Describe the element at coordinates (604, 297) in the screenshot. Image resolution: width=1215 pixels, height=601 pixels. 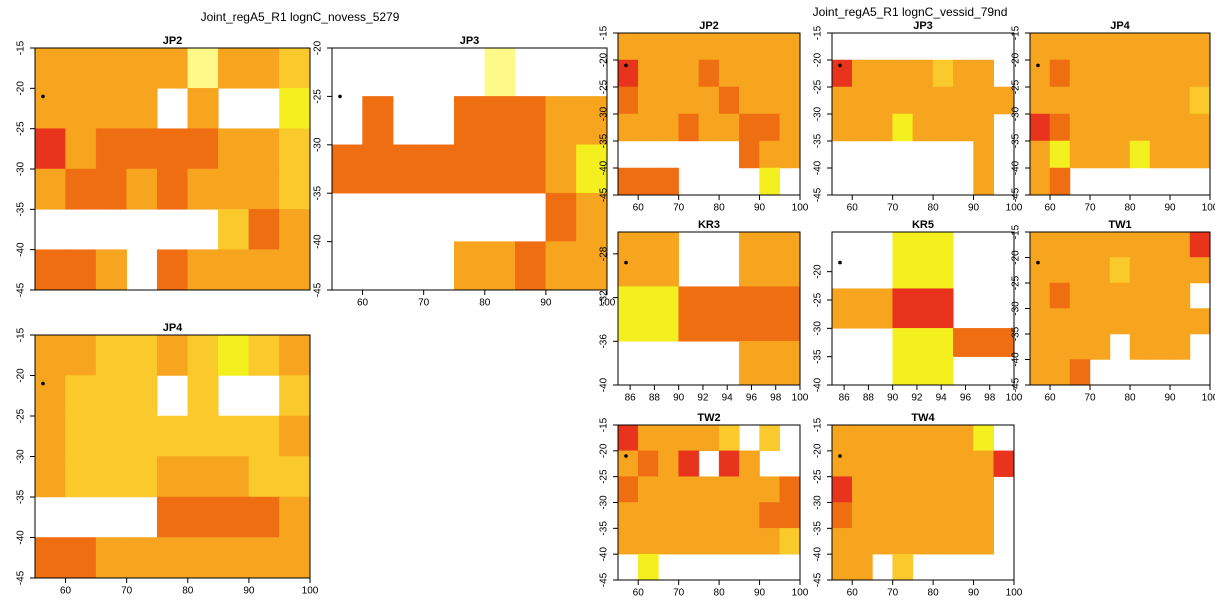
I see `y-tick-label: -32` at that location.